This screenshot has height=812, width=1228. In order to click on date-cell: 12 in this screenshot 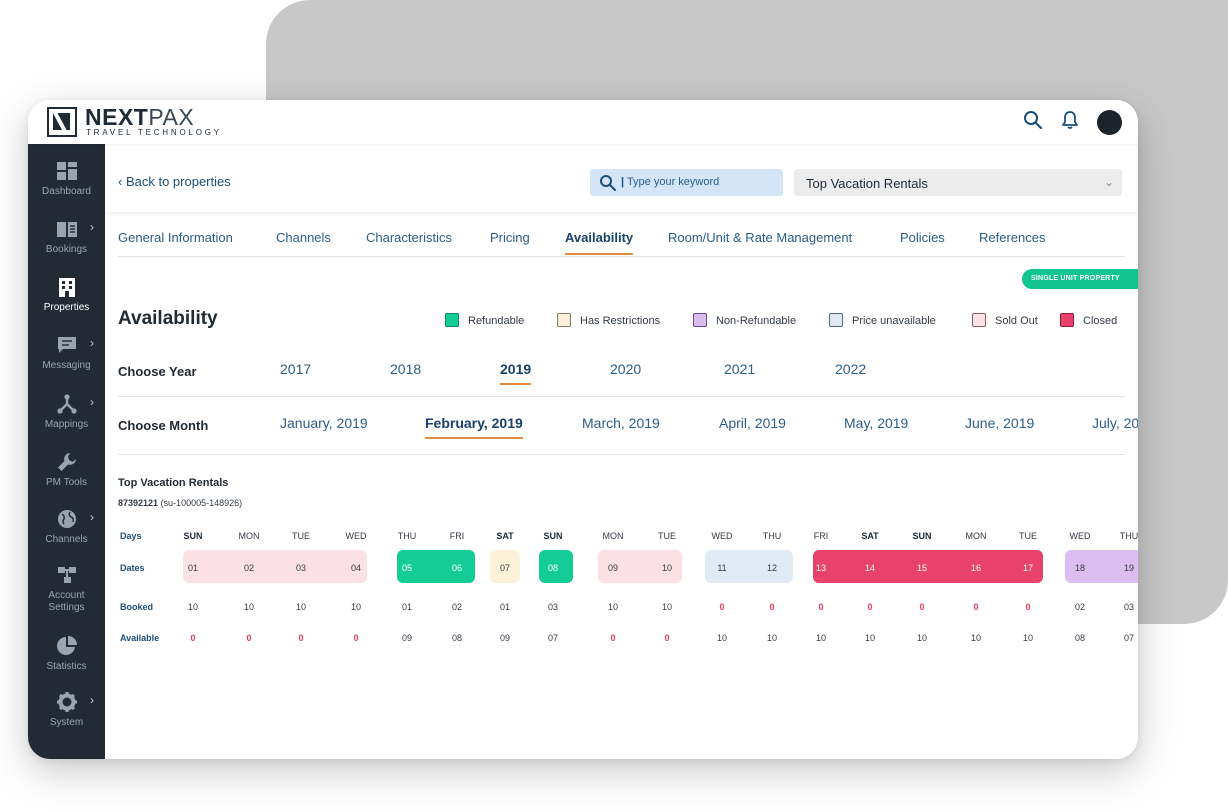, I will do `click(771, 568)`.